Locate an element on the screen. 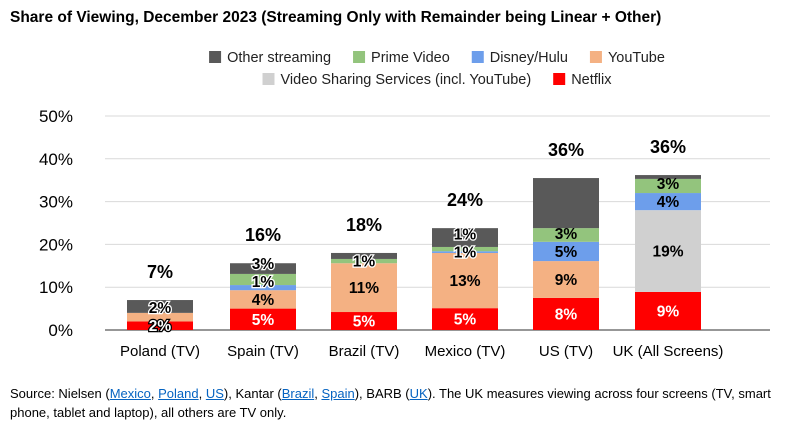  x-tick-label: Poland (TV) is located at coordinates (160, 351).